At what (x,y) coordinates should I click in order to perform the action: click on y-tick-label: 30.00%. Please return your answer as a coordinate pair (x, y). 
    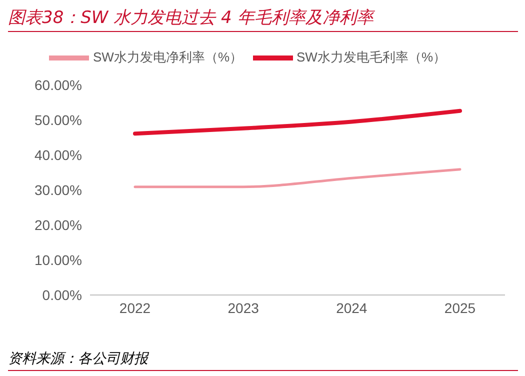
    Looking at the image, I should click on (58, 190).